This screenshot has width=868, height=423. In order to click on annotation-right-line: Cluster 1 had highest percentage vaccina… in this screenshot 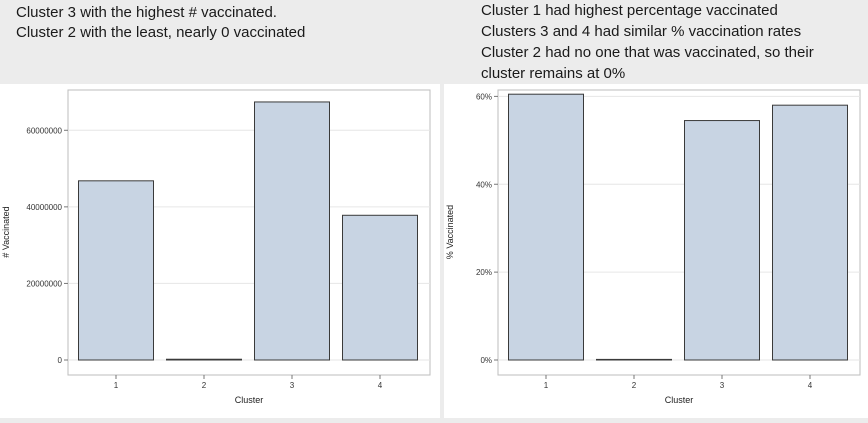, I will do `click(629, 10)`.